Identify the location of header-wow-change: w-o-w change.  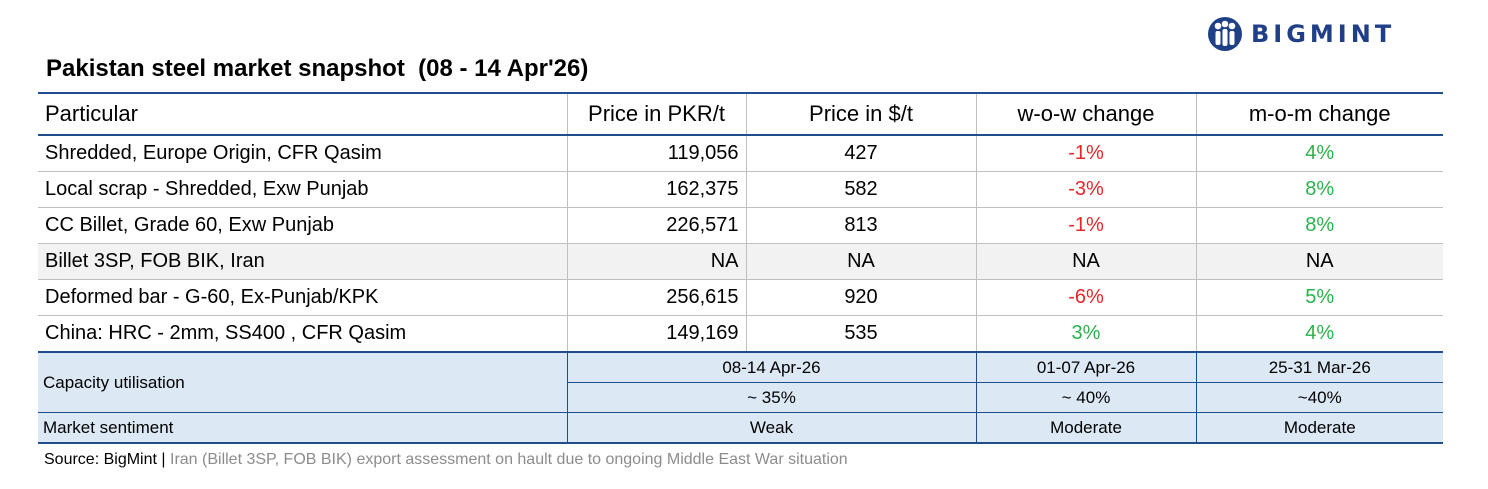
(1086, 114).